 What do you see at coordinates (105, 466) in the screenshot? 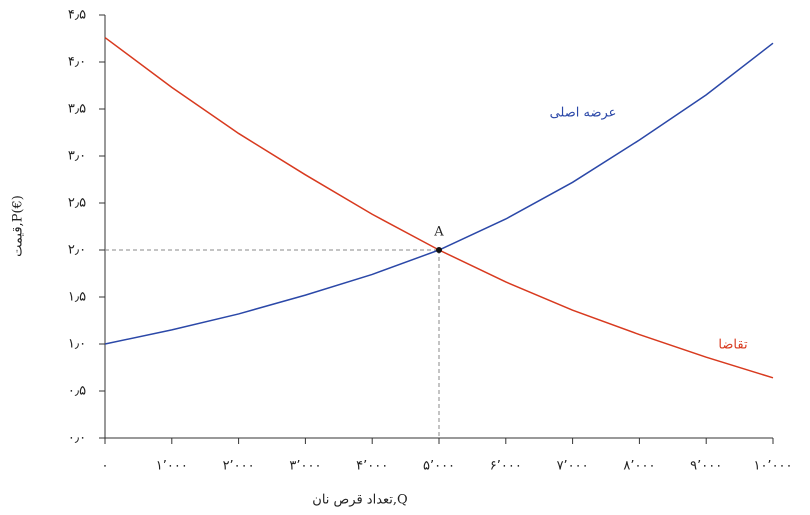
I see `x-tick-label: ۰` at bounding box center [105, 466].